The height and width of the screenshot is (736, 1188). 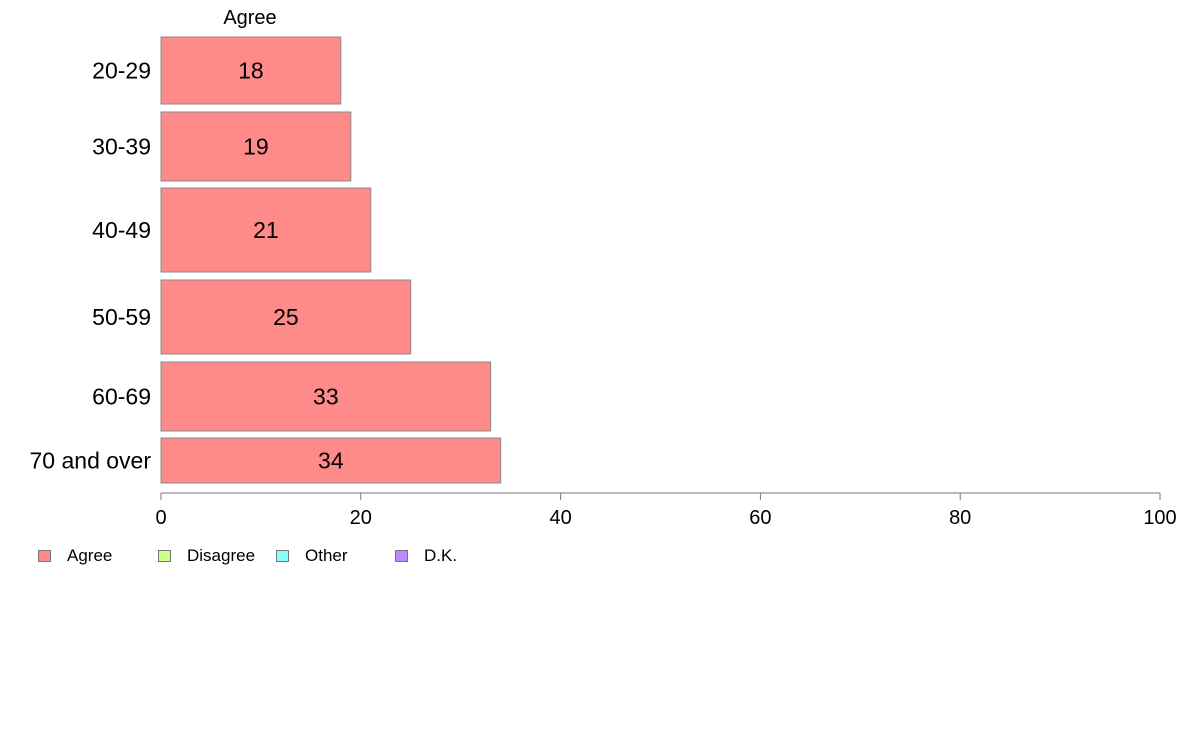 I want to click on category-label-60-69: 60-69, so click(x=121, y=397).